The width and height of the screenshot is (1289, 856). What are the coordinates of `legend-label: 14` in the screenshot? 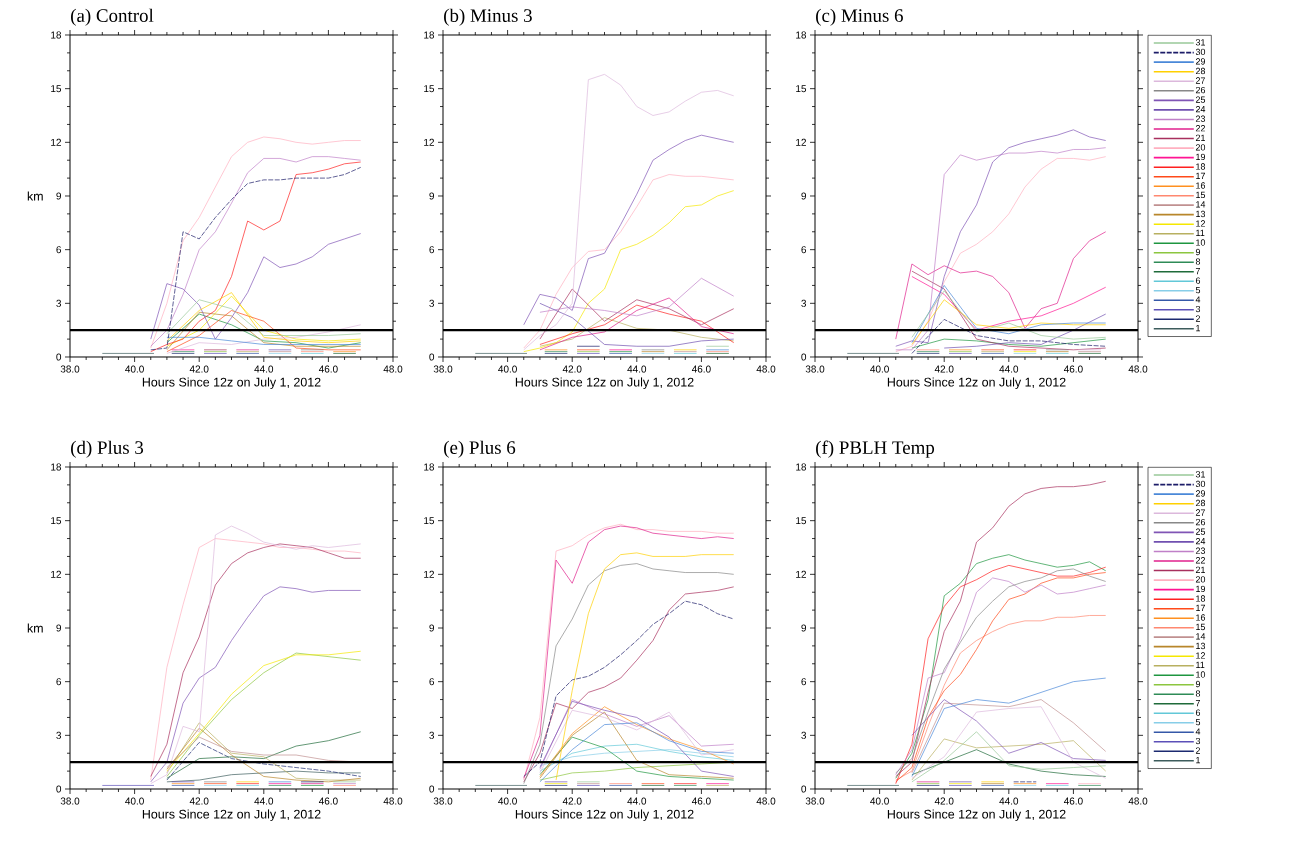 It's located at (1201, 204).